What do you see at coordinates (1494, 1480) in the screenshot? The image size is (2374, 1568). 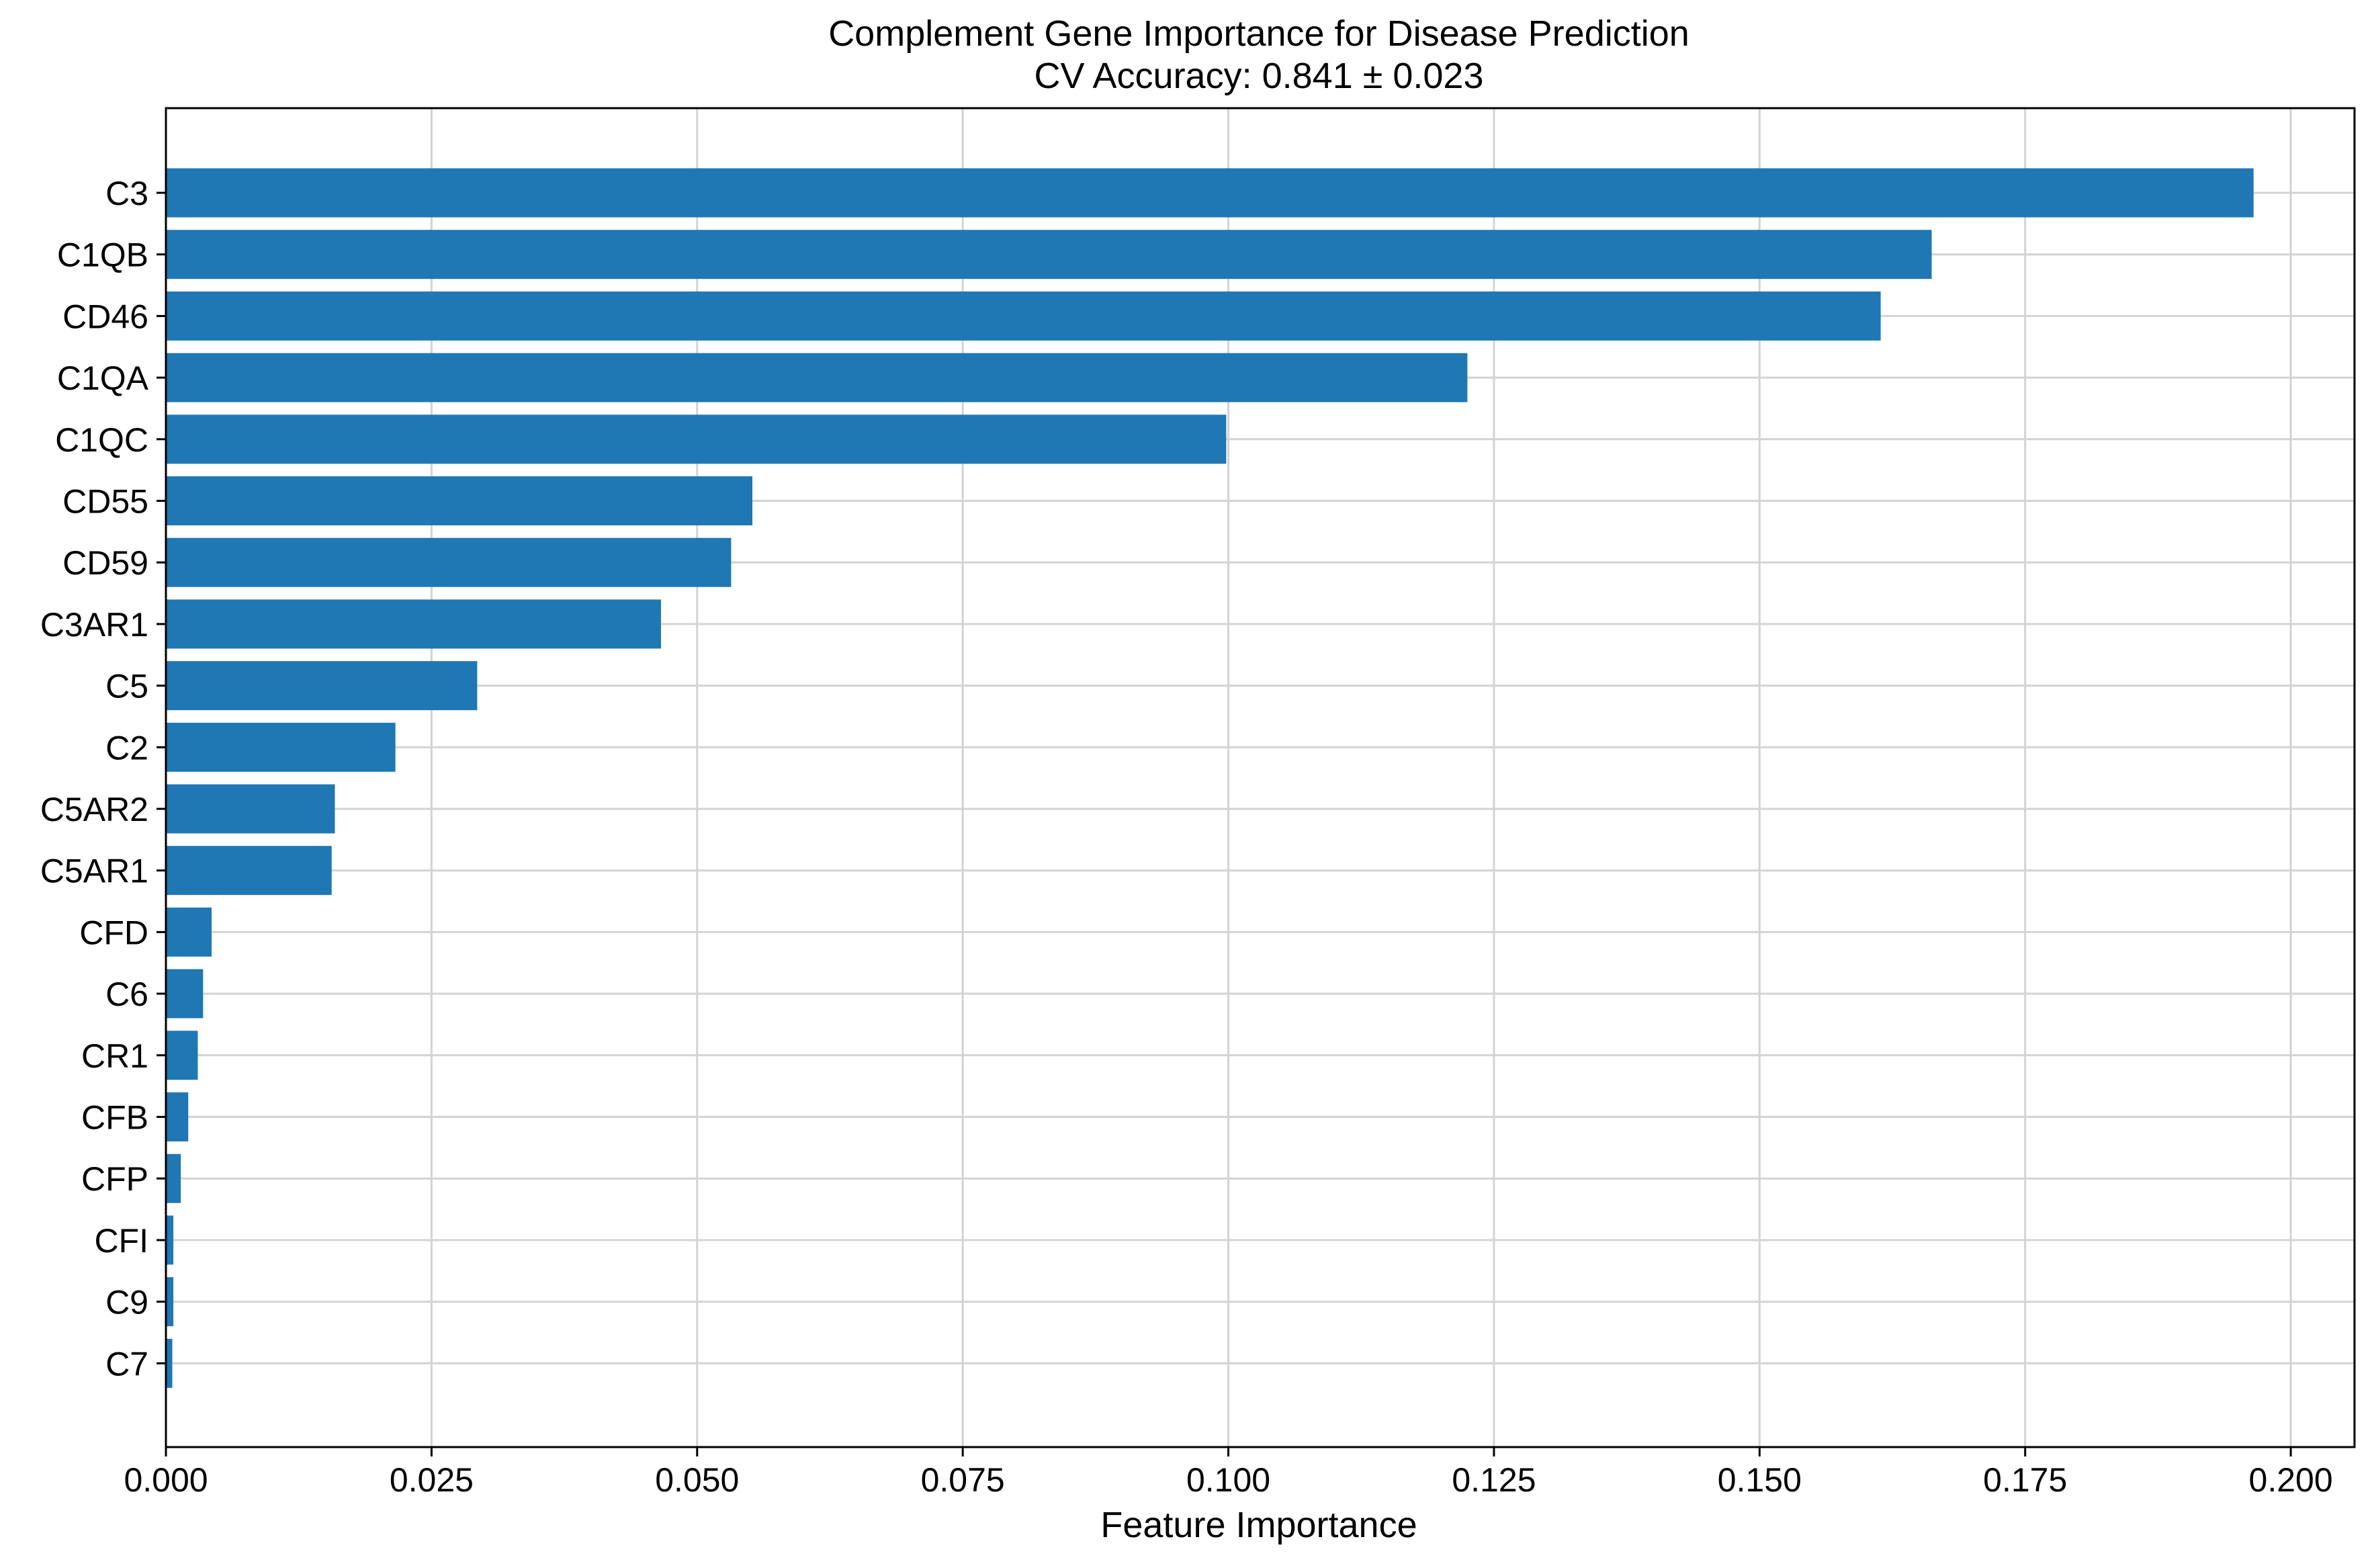 I see `x-tick-label: 0.125` at bounding box center [1494, 1480].